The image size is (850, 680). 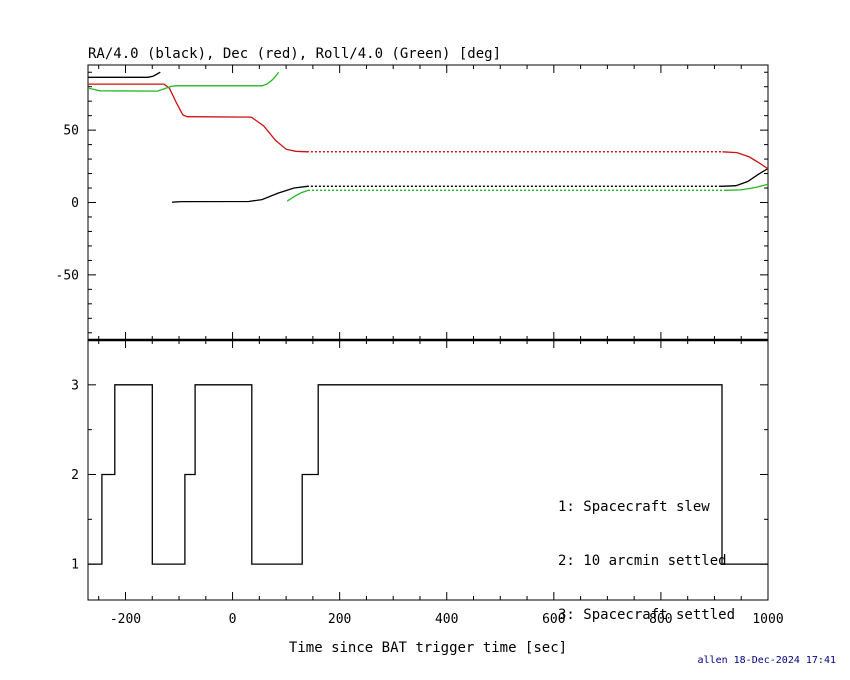 I want to click on y-tick-label: 3, so click(x=75, y=385).